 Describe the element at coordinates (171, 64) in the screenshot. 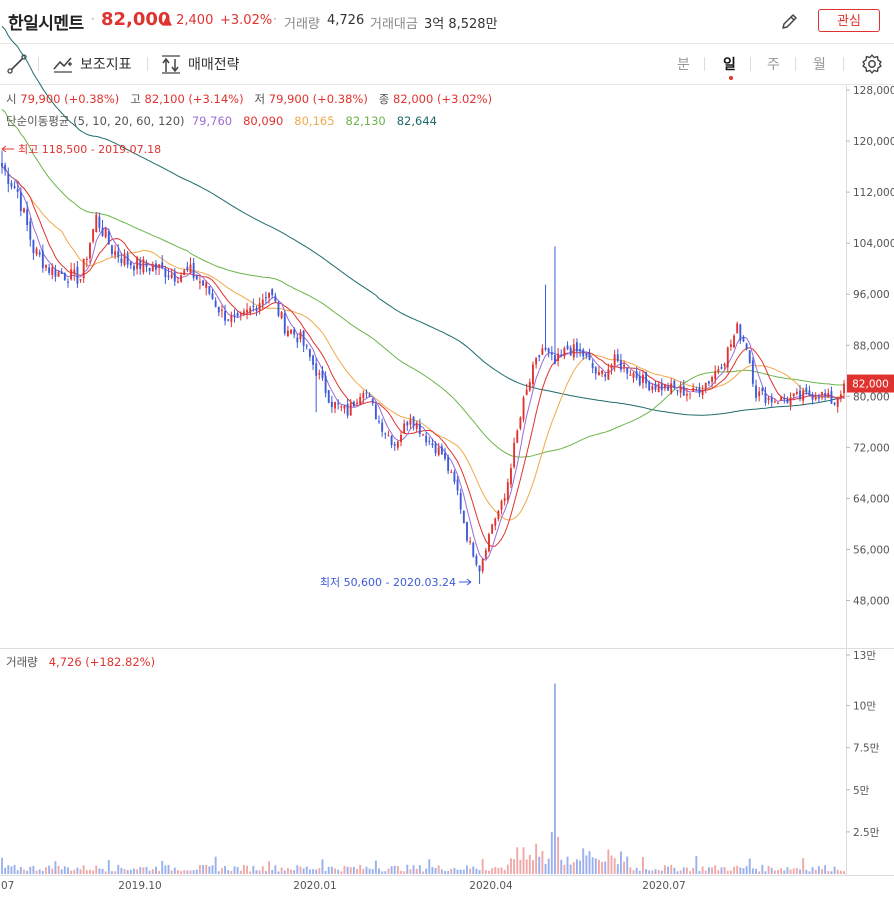

I see `trade-strategy-icon` at that location.